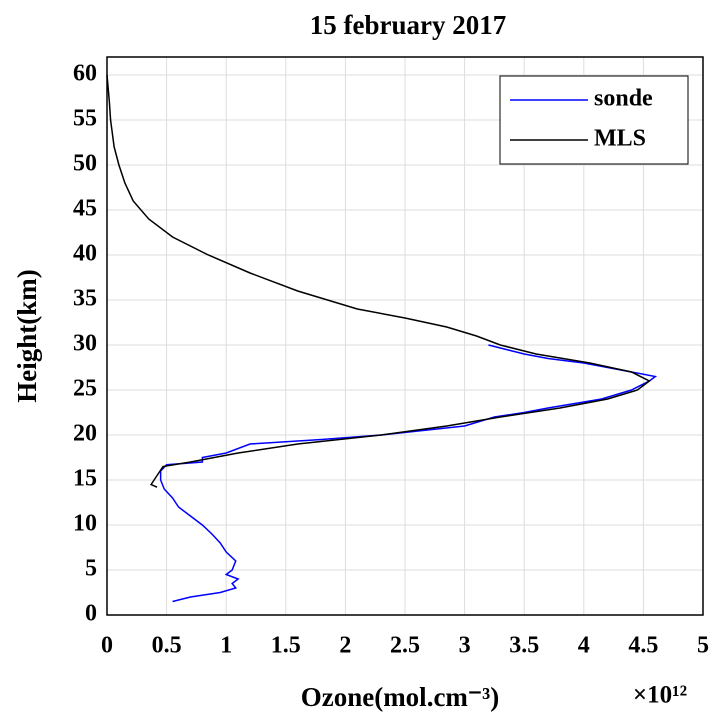 This screenshot has width=715, height=727. Describe the element at coordinates (643, 646) in the screenshot. I see `x-tick-label: 4.5` at that location.